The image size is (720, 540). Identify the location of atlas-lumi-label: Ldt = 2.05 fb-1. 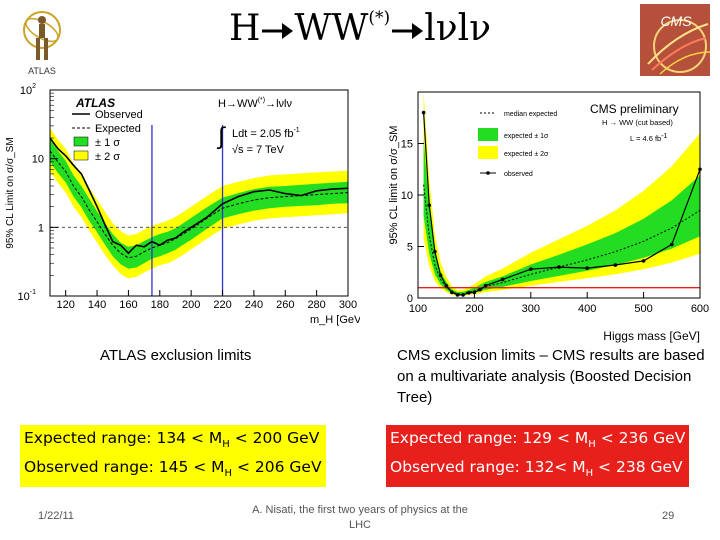
(266, 133).